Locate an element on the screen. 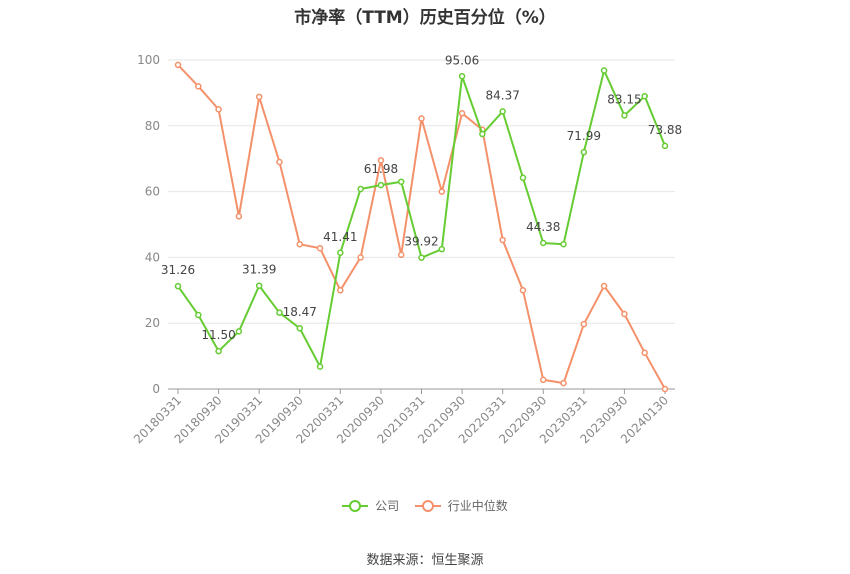  data-label: 18.47 is located at coordinates (300, 312).